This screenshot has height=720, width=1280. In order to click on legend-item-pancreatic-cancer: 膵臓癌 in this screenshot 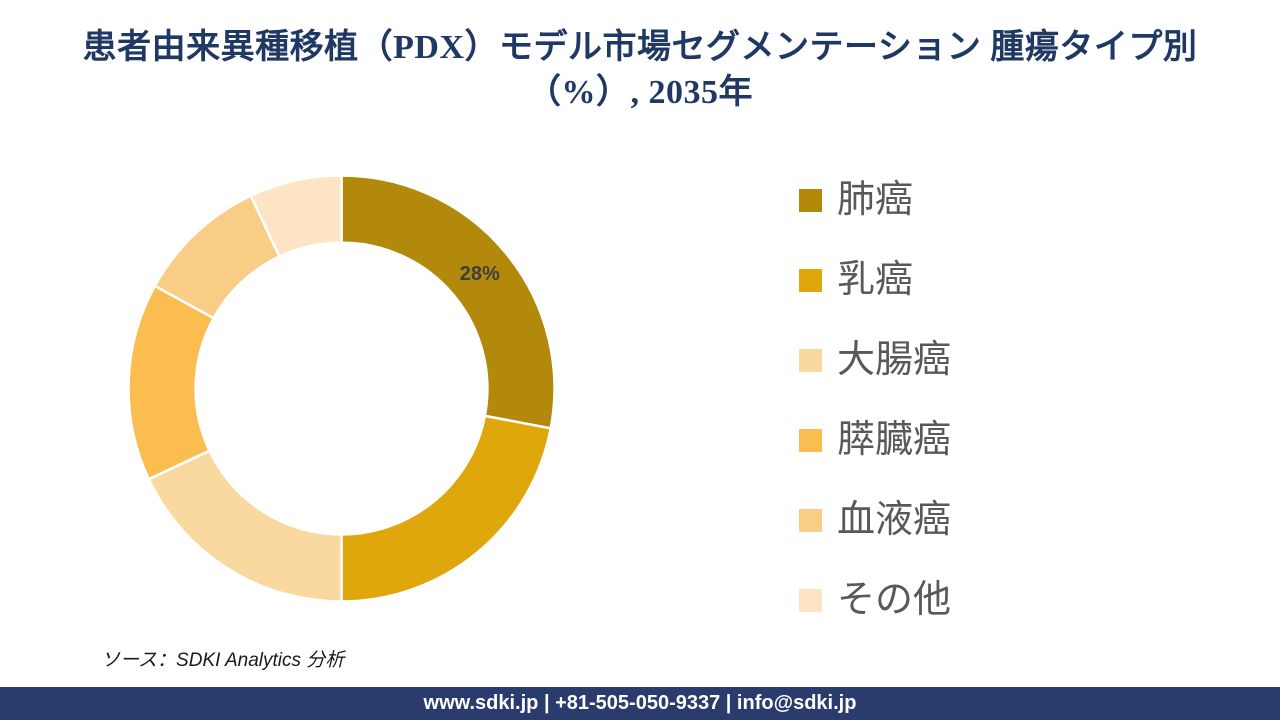, I will do `click(875, 440)`.